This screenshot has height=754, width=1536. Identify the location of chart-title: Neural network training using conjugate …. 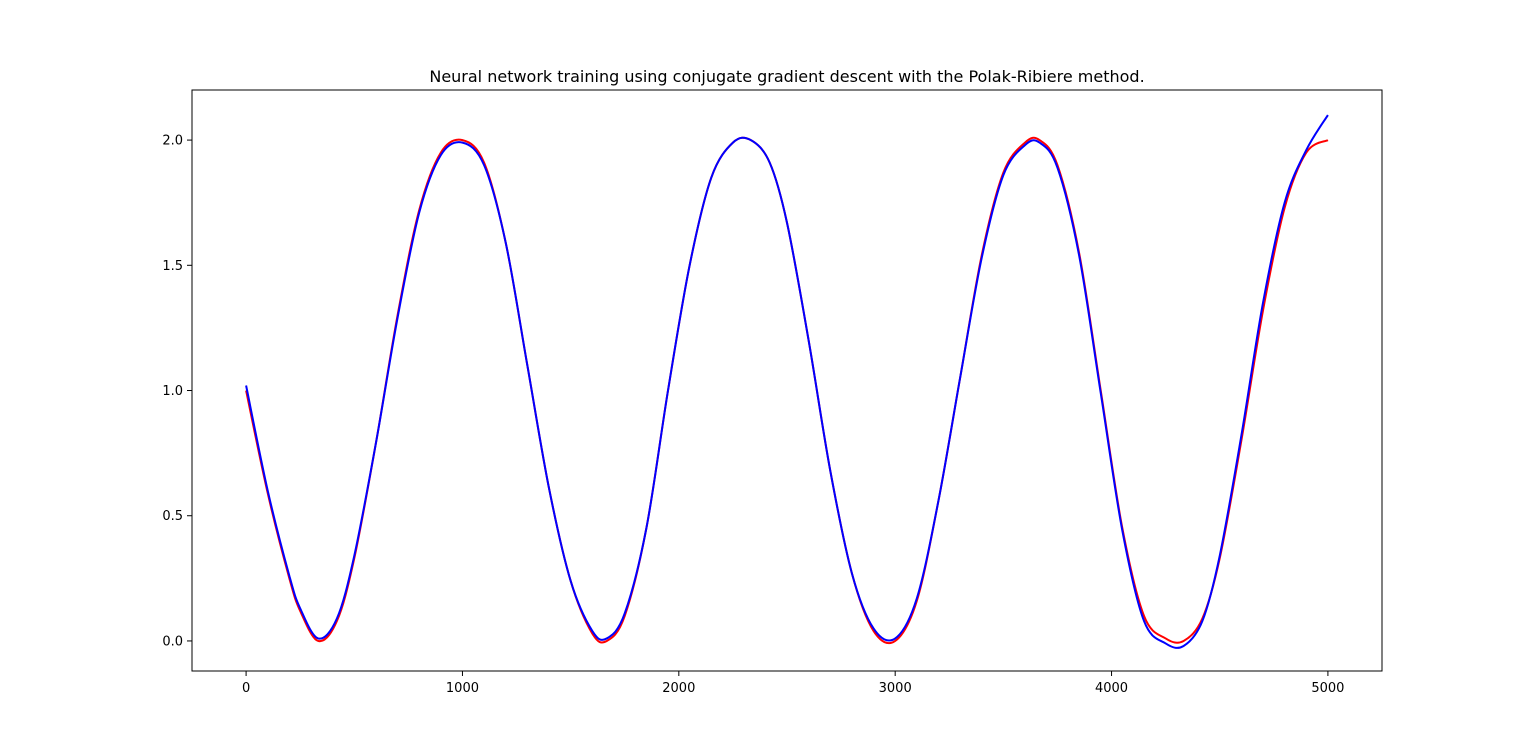
(786, 76).